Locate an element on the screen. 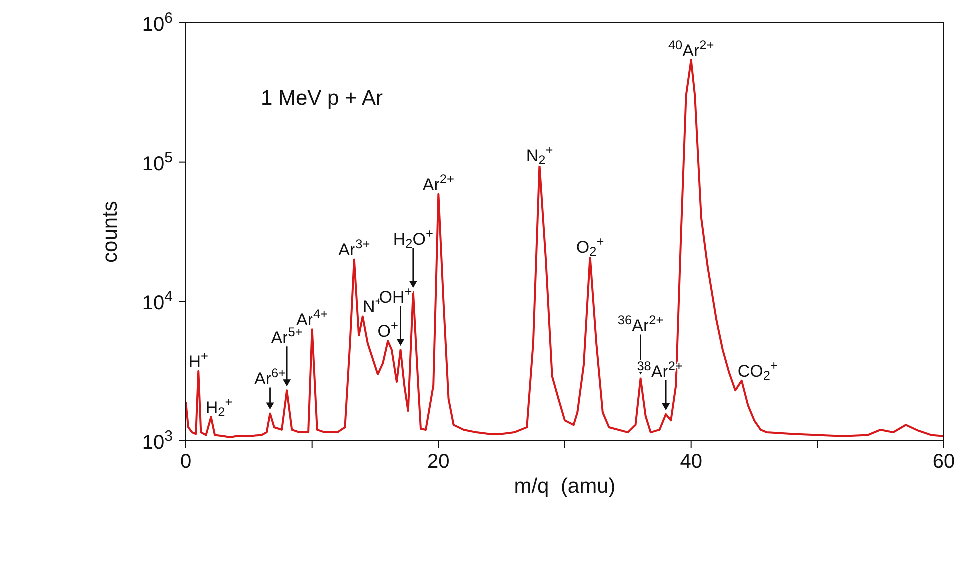 Image resolution: width=964 pixels, height=565 pixels. y-tick-label: 10$^{3}$ is located at coordinates (157, 441).